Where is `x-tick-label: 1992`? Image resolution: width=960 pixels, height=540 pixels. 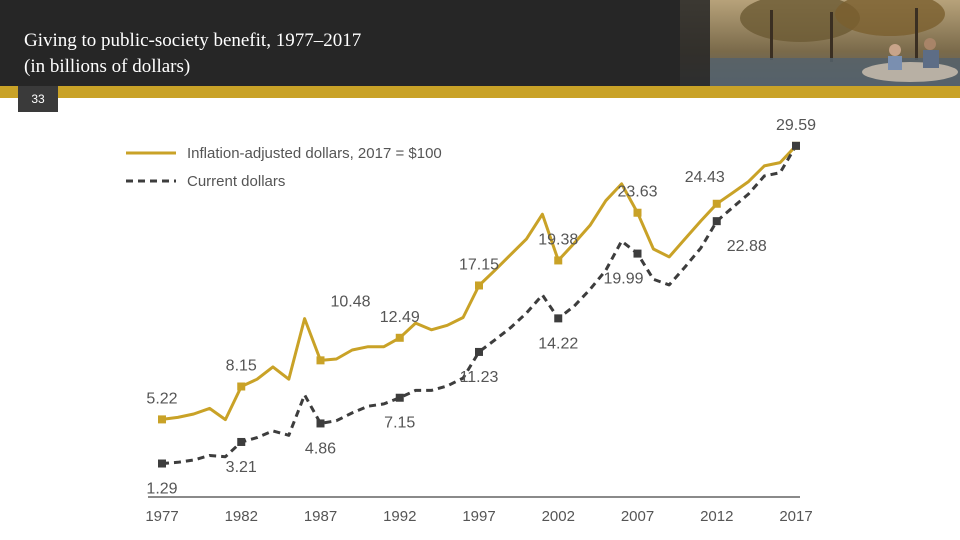 x-tick-label: 1992 is located at coordinates (399, 516).